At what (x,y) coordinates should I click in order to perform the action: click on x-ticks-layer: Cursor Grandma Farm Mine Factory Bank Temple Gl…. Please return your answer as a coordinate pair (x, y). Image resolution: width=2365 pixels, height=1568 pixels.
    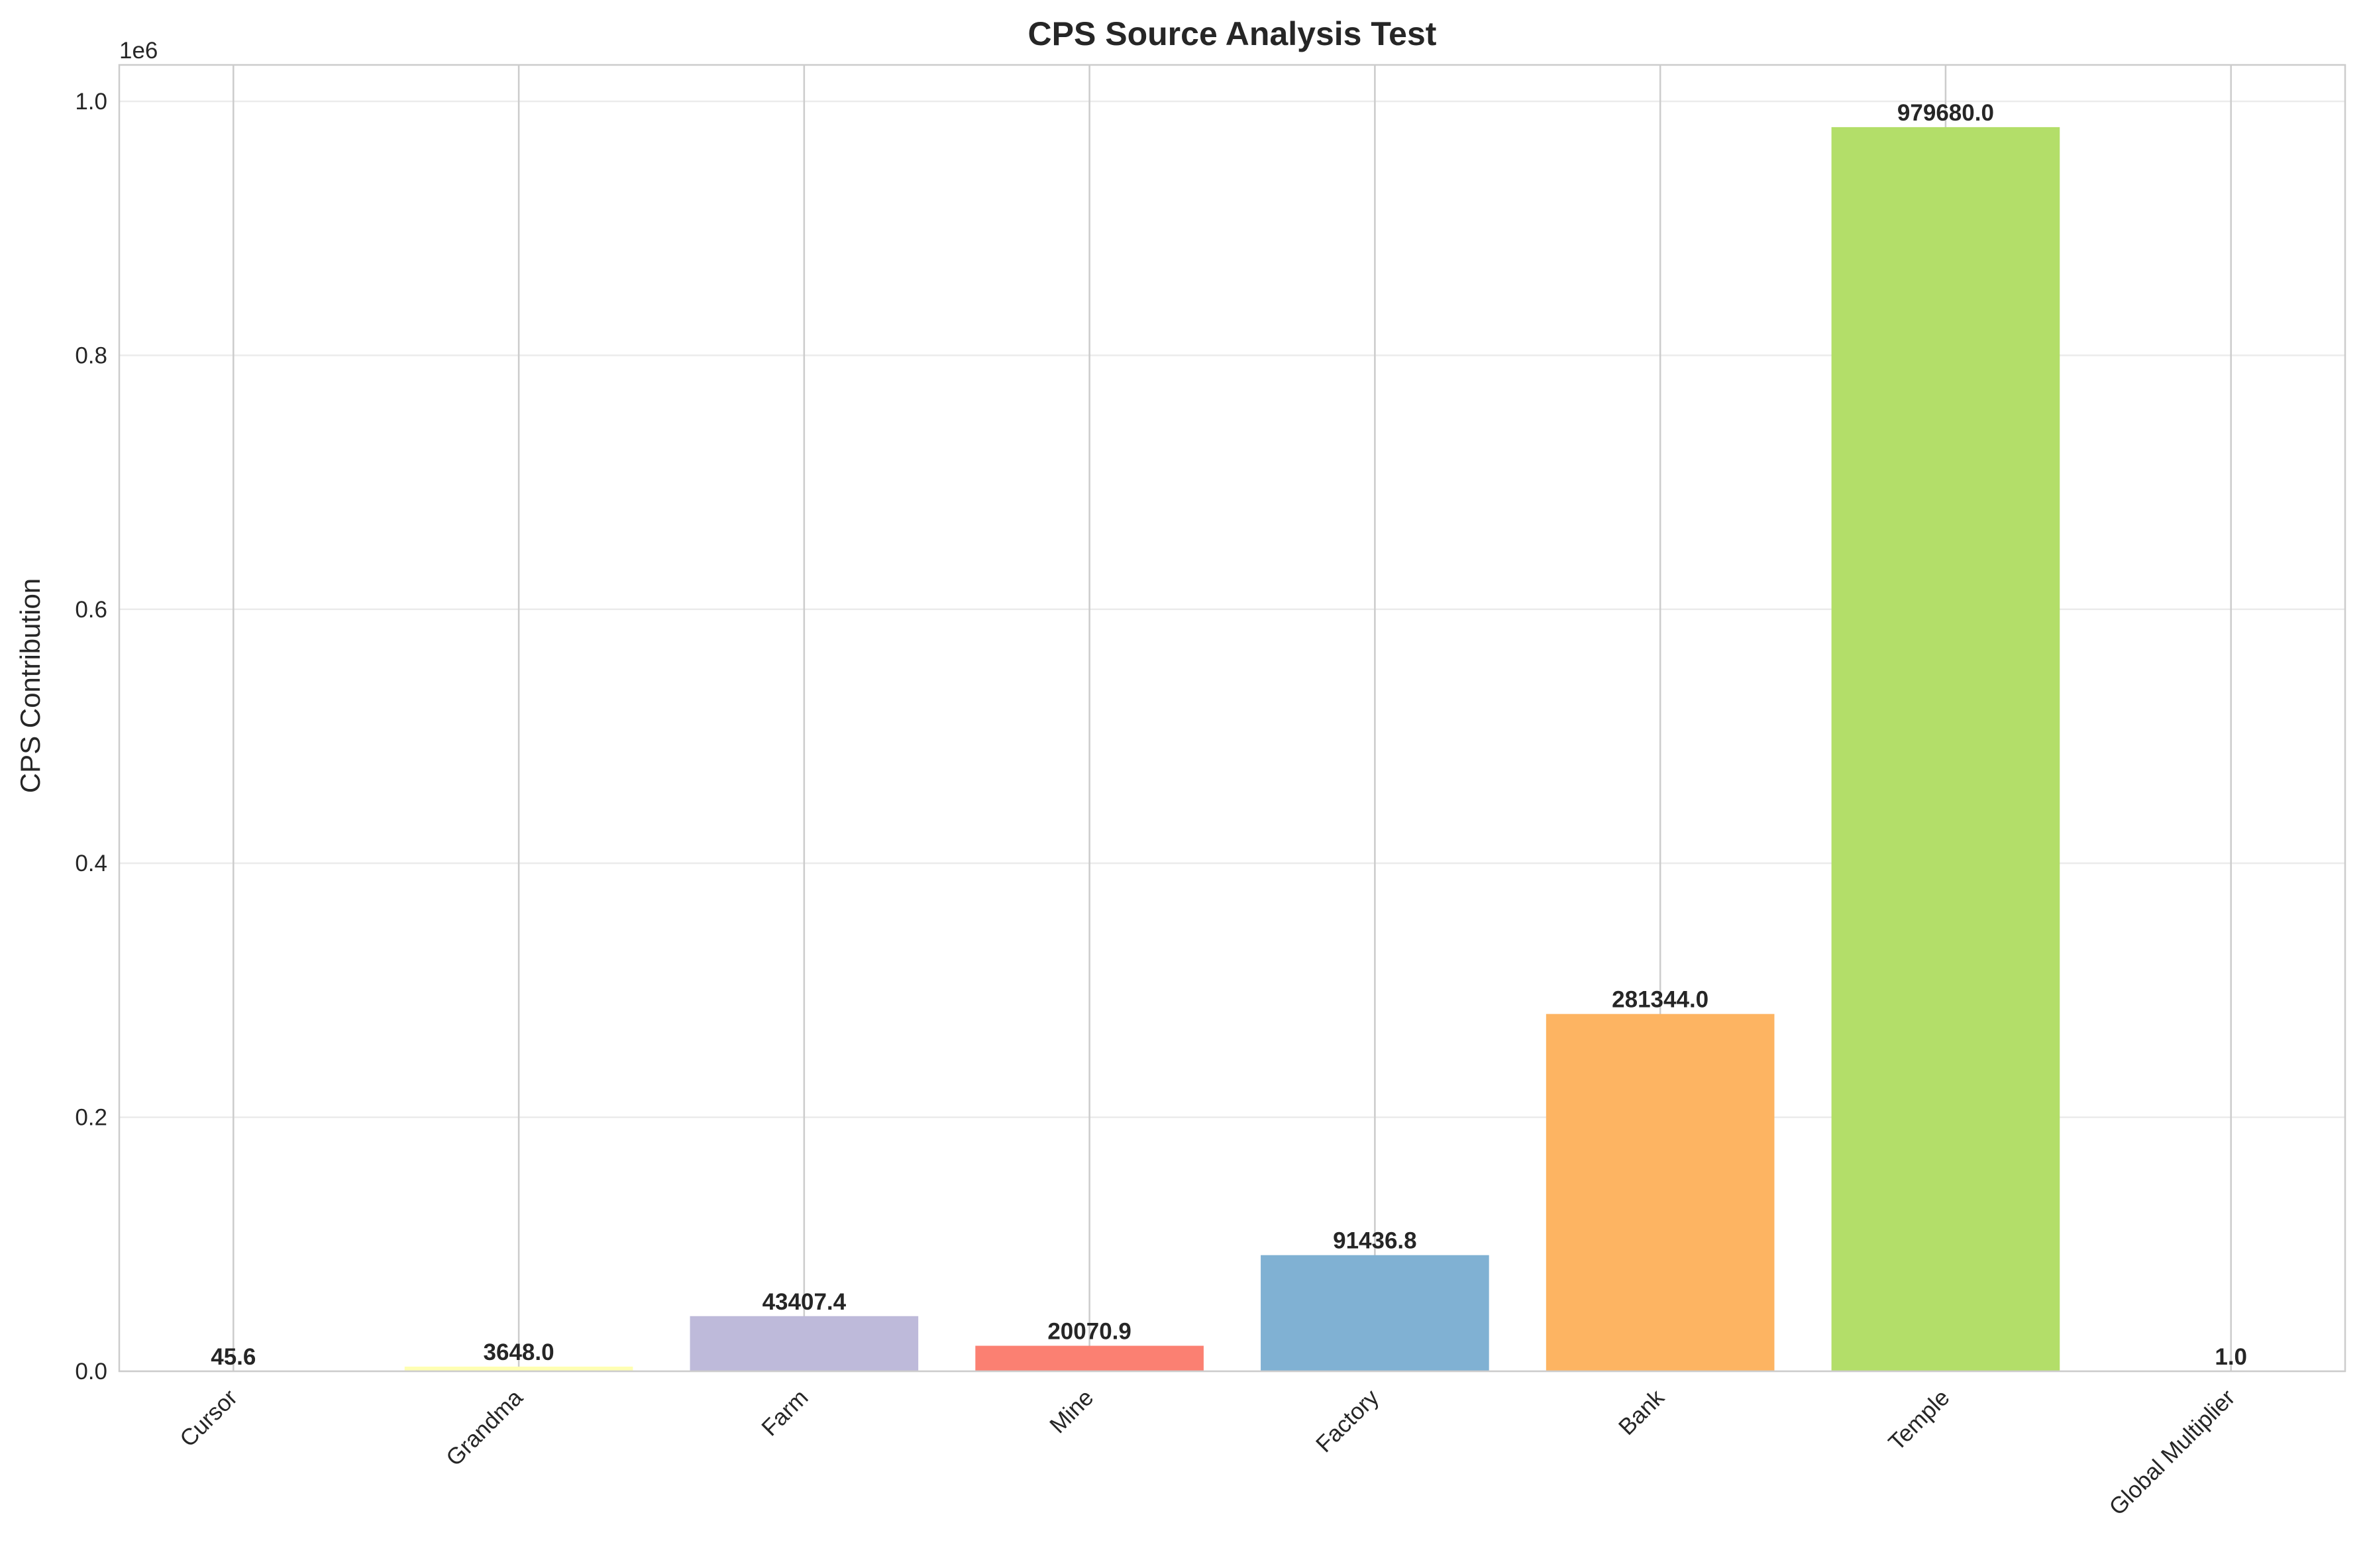
    Looking at the image, I should click on (1207, 1452).